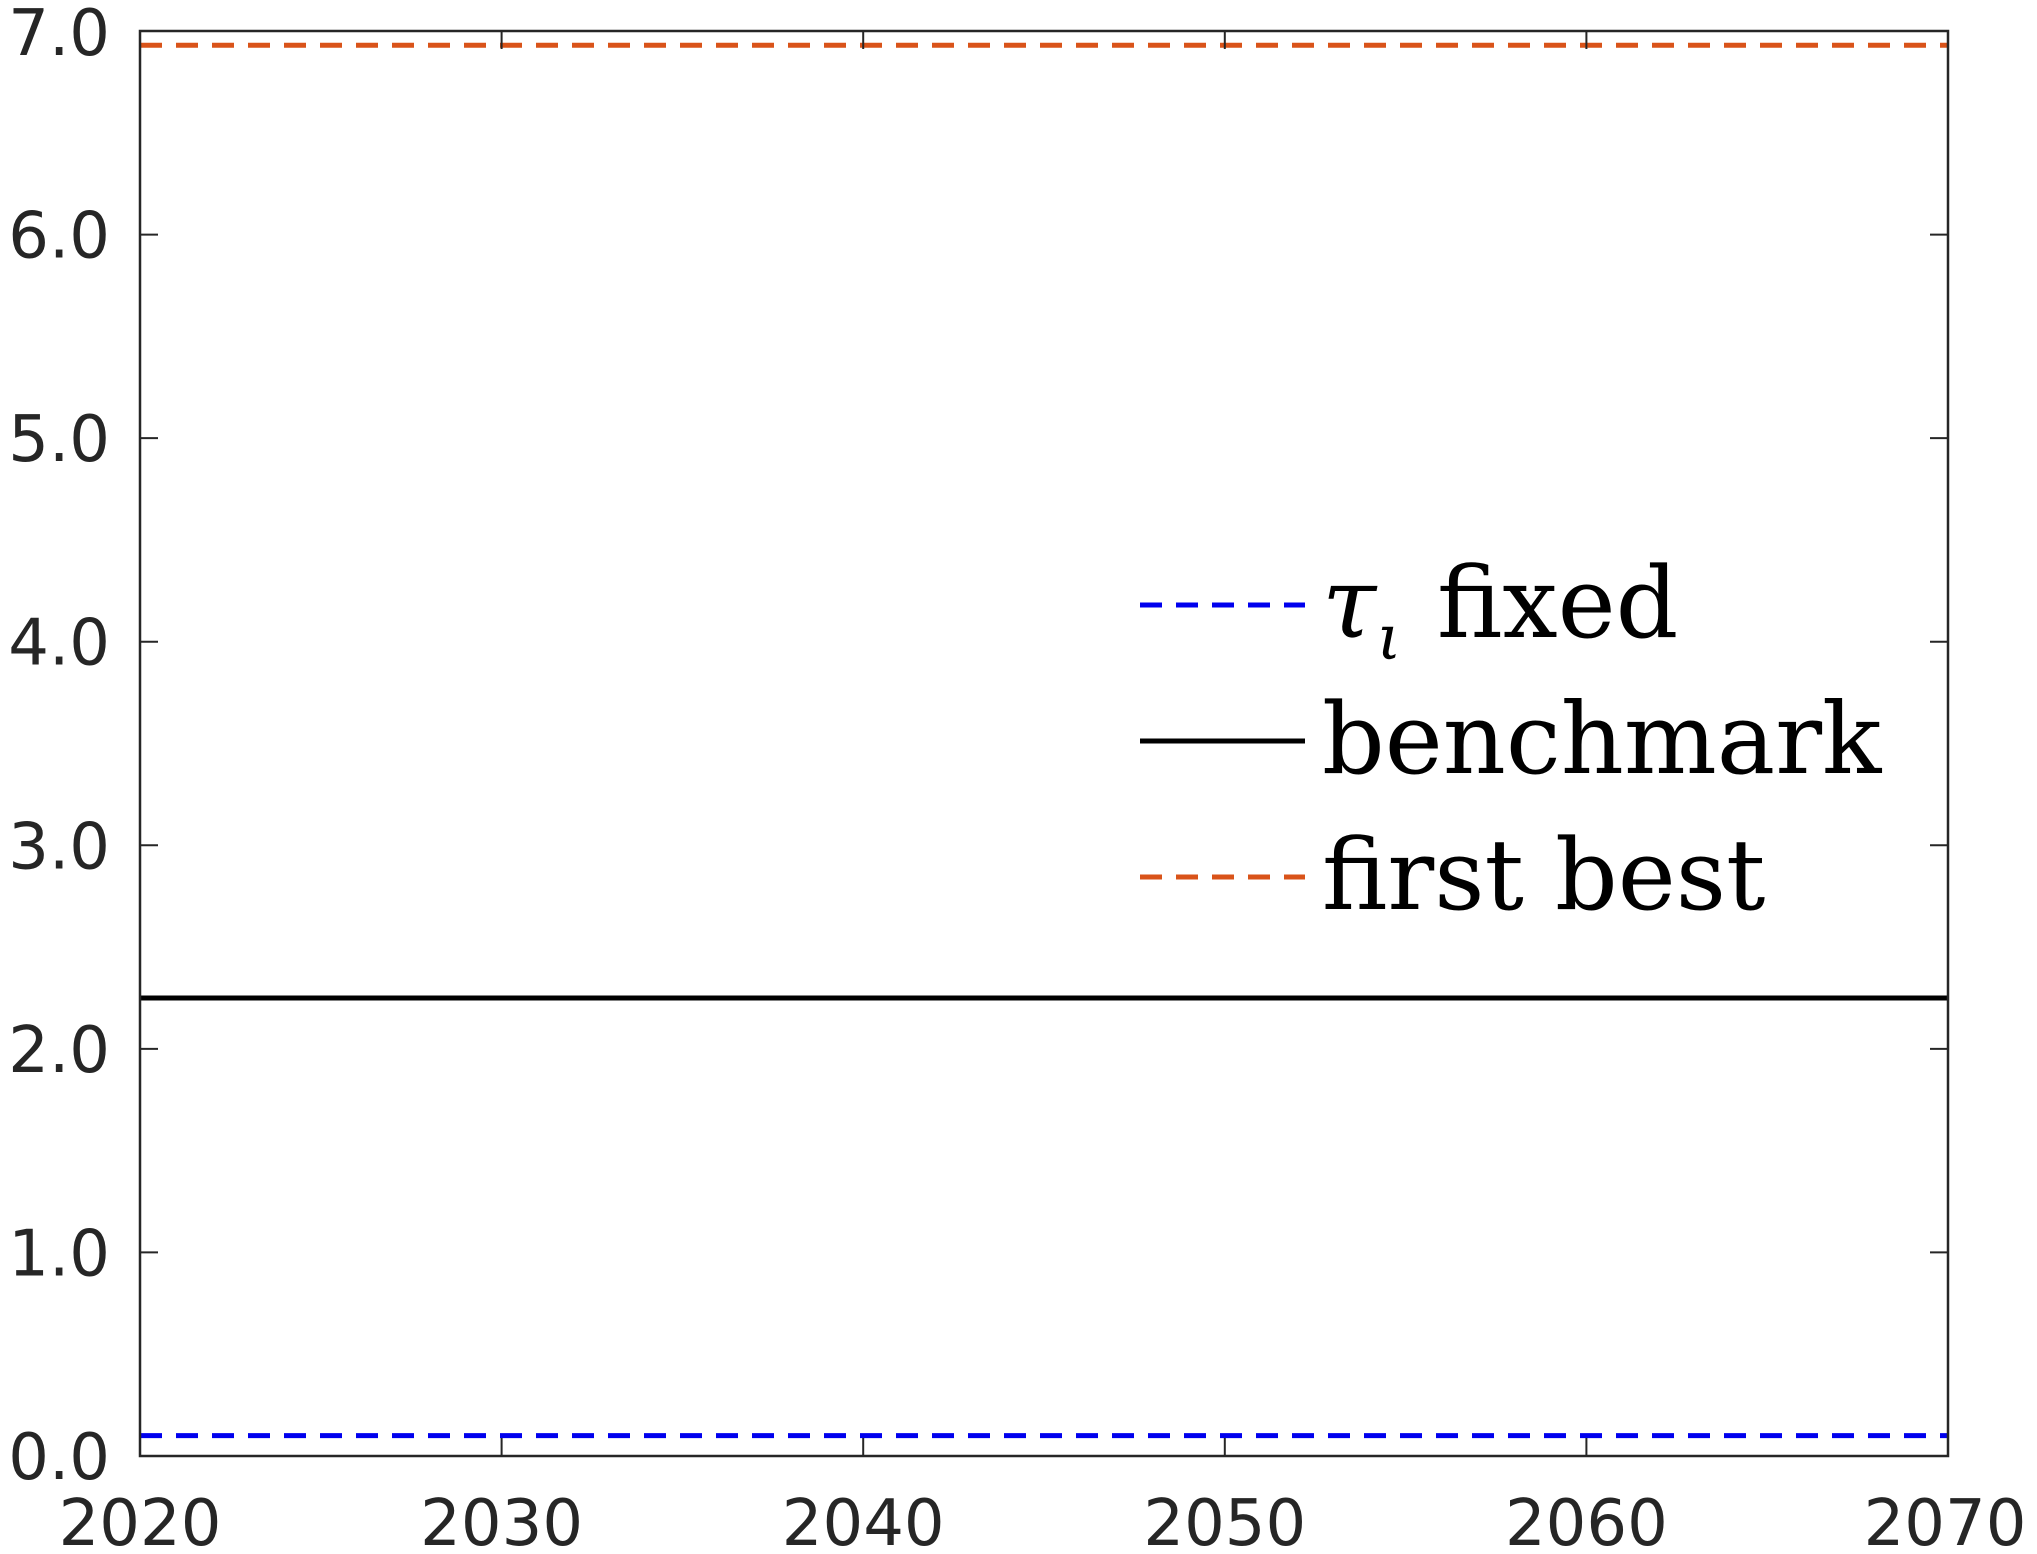 The height and width of the screenshot is (1554, 2037). I want to click on y-tick-label-6-0: 6.0, so click(59, 237).